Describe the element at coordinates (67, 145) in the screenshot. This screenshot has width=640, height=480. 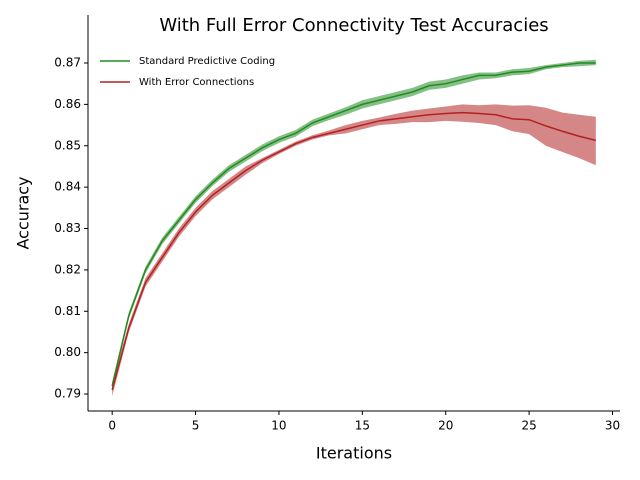
I see `y-tick-label: 0.85` at that location.